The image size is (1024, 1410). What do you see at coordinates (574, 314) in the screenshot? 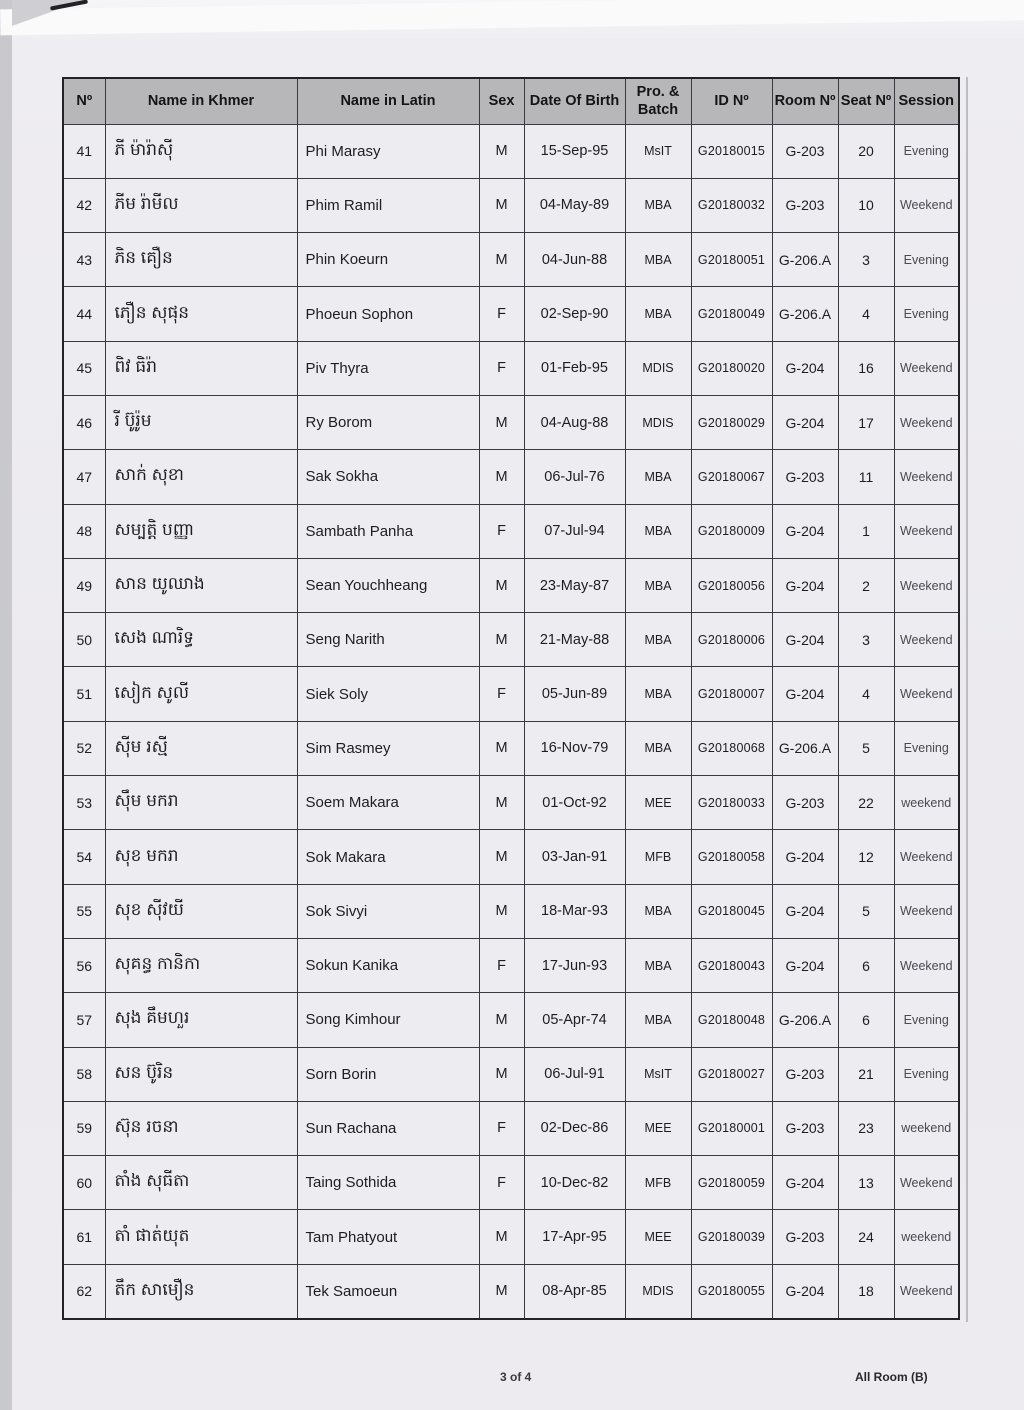
I see `cell-dob: 02-Sep-90` at bounding box center [574, 314].